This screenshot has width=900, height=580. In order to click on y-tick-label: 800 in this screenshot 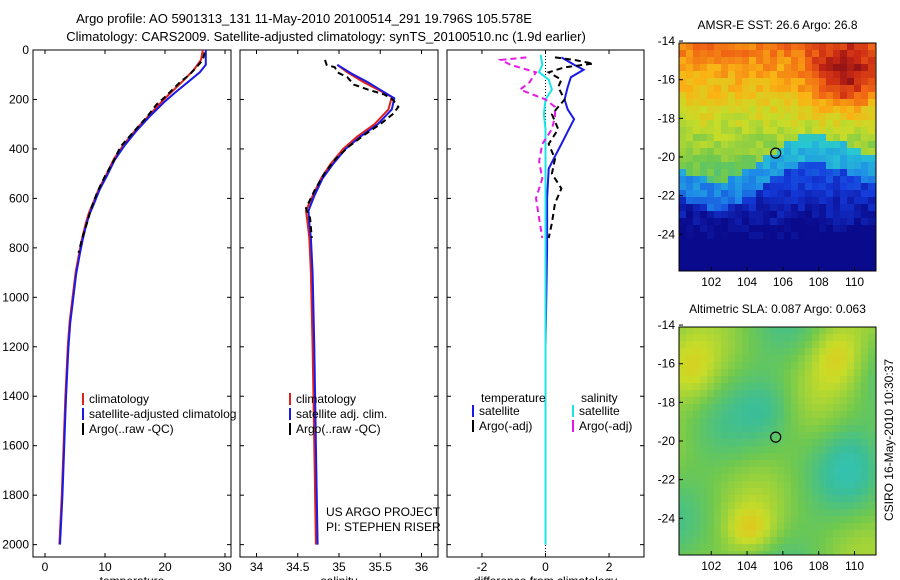, I will do `click(19, 248)`.